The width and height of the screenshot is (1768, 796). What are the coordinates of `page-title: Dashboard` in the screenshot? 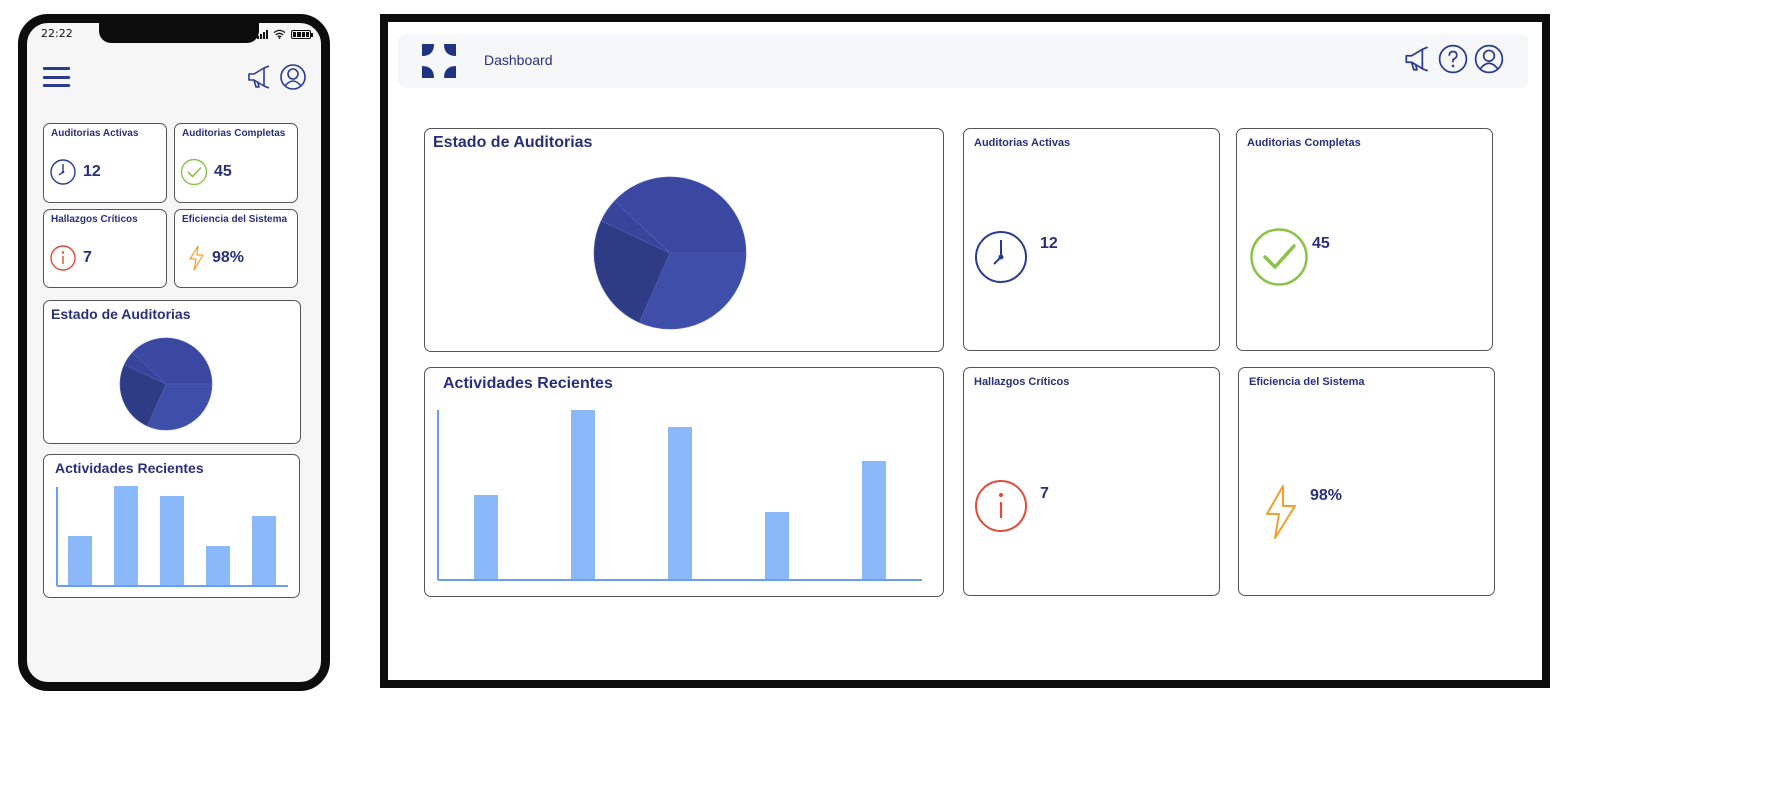 It's located at (518, 60).